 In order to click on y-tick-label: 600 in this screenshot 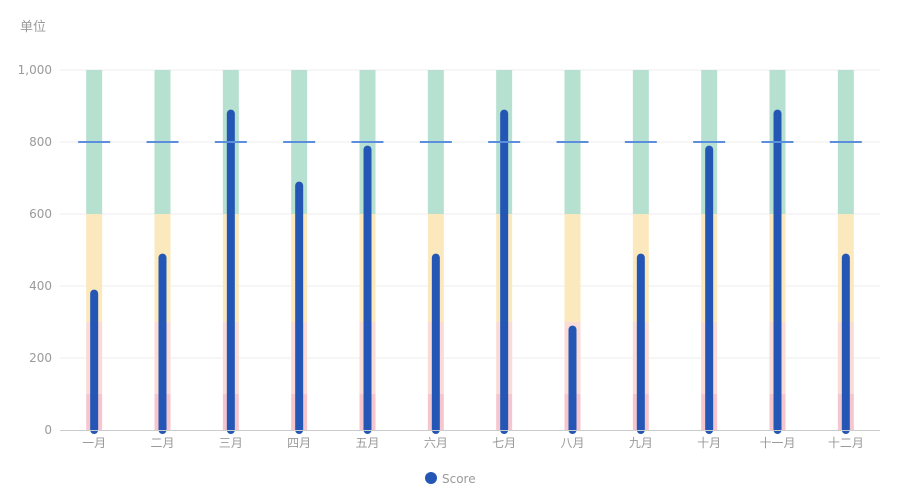, I will do `click(40, 214)`.